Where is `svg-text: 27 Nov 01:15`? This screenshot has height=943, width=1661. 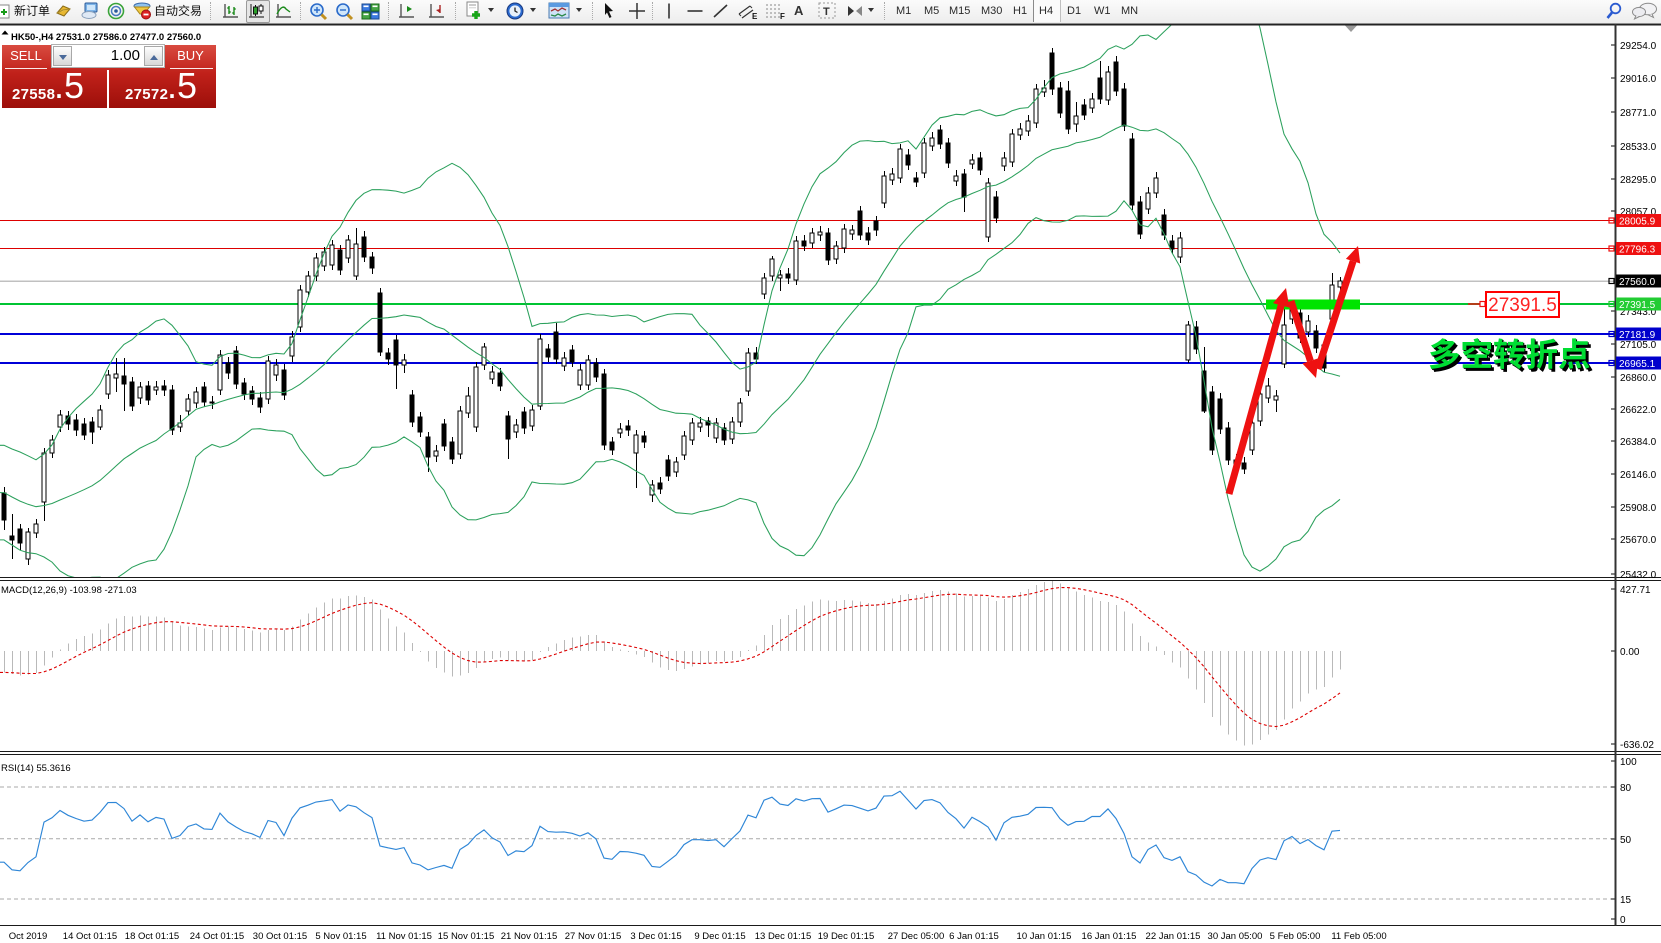
svg-text: 27 Nov 01:15 is located at coordinates (593, 936).